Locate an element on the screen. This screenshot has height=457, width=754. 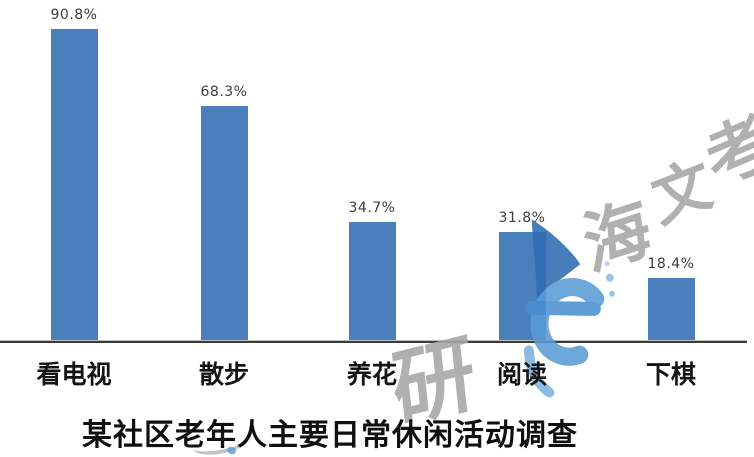
category-label: 阅读 is located at coordinates (521, 375).